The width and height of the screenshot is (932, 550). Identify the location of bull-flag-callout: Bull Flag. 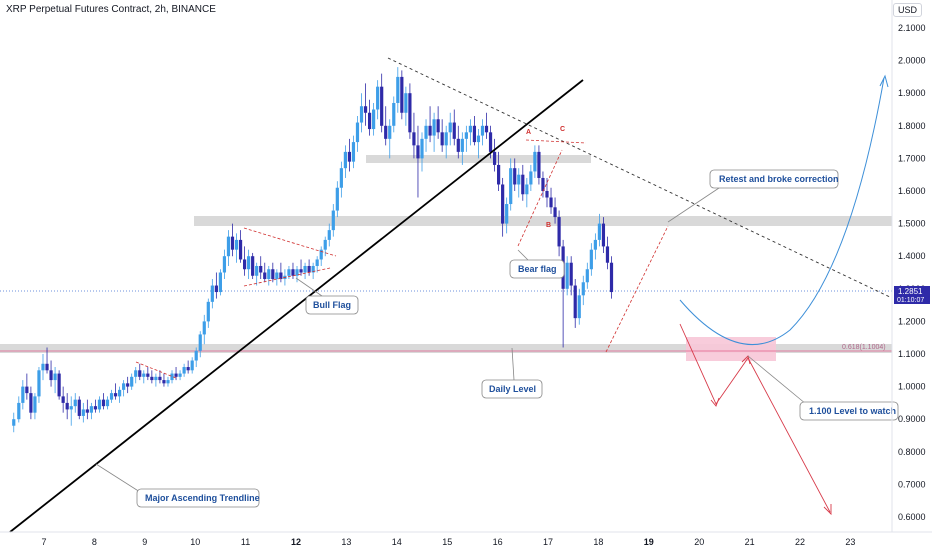
(327, 296).